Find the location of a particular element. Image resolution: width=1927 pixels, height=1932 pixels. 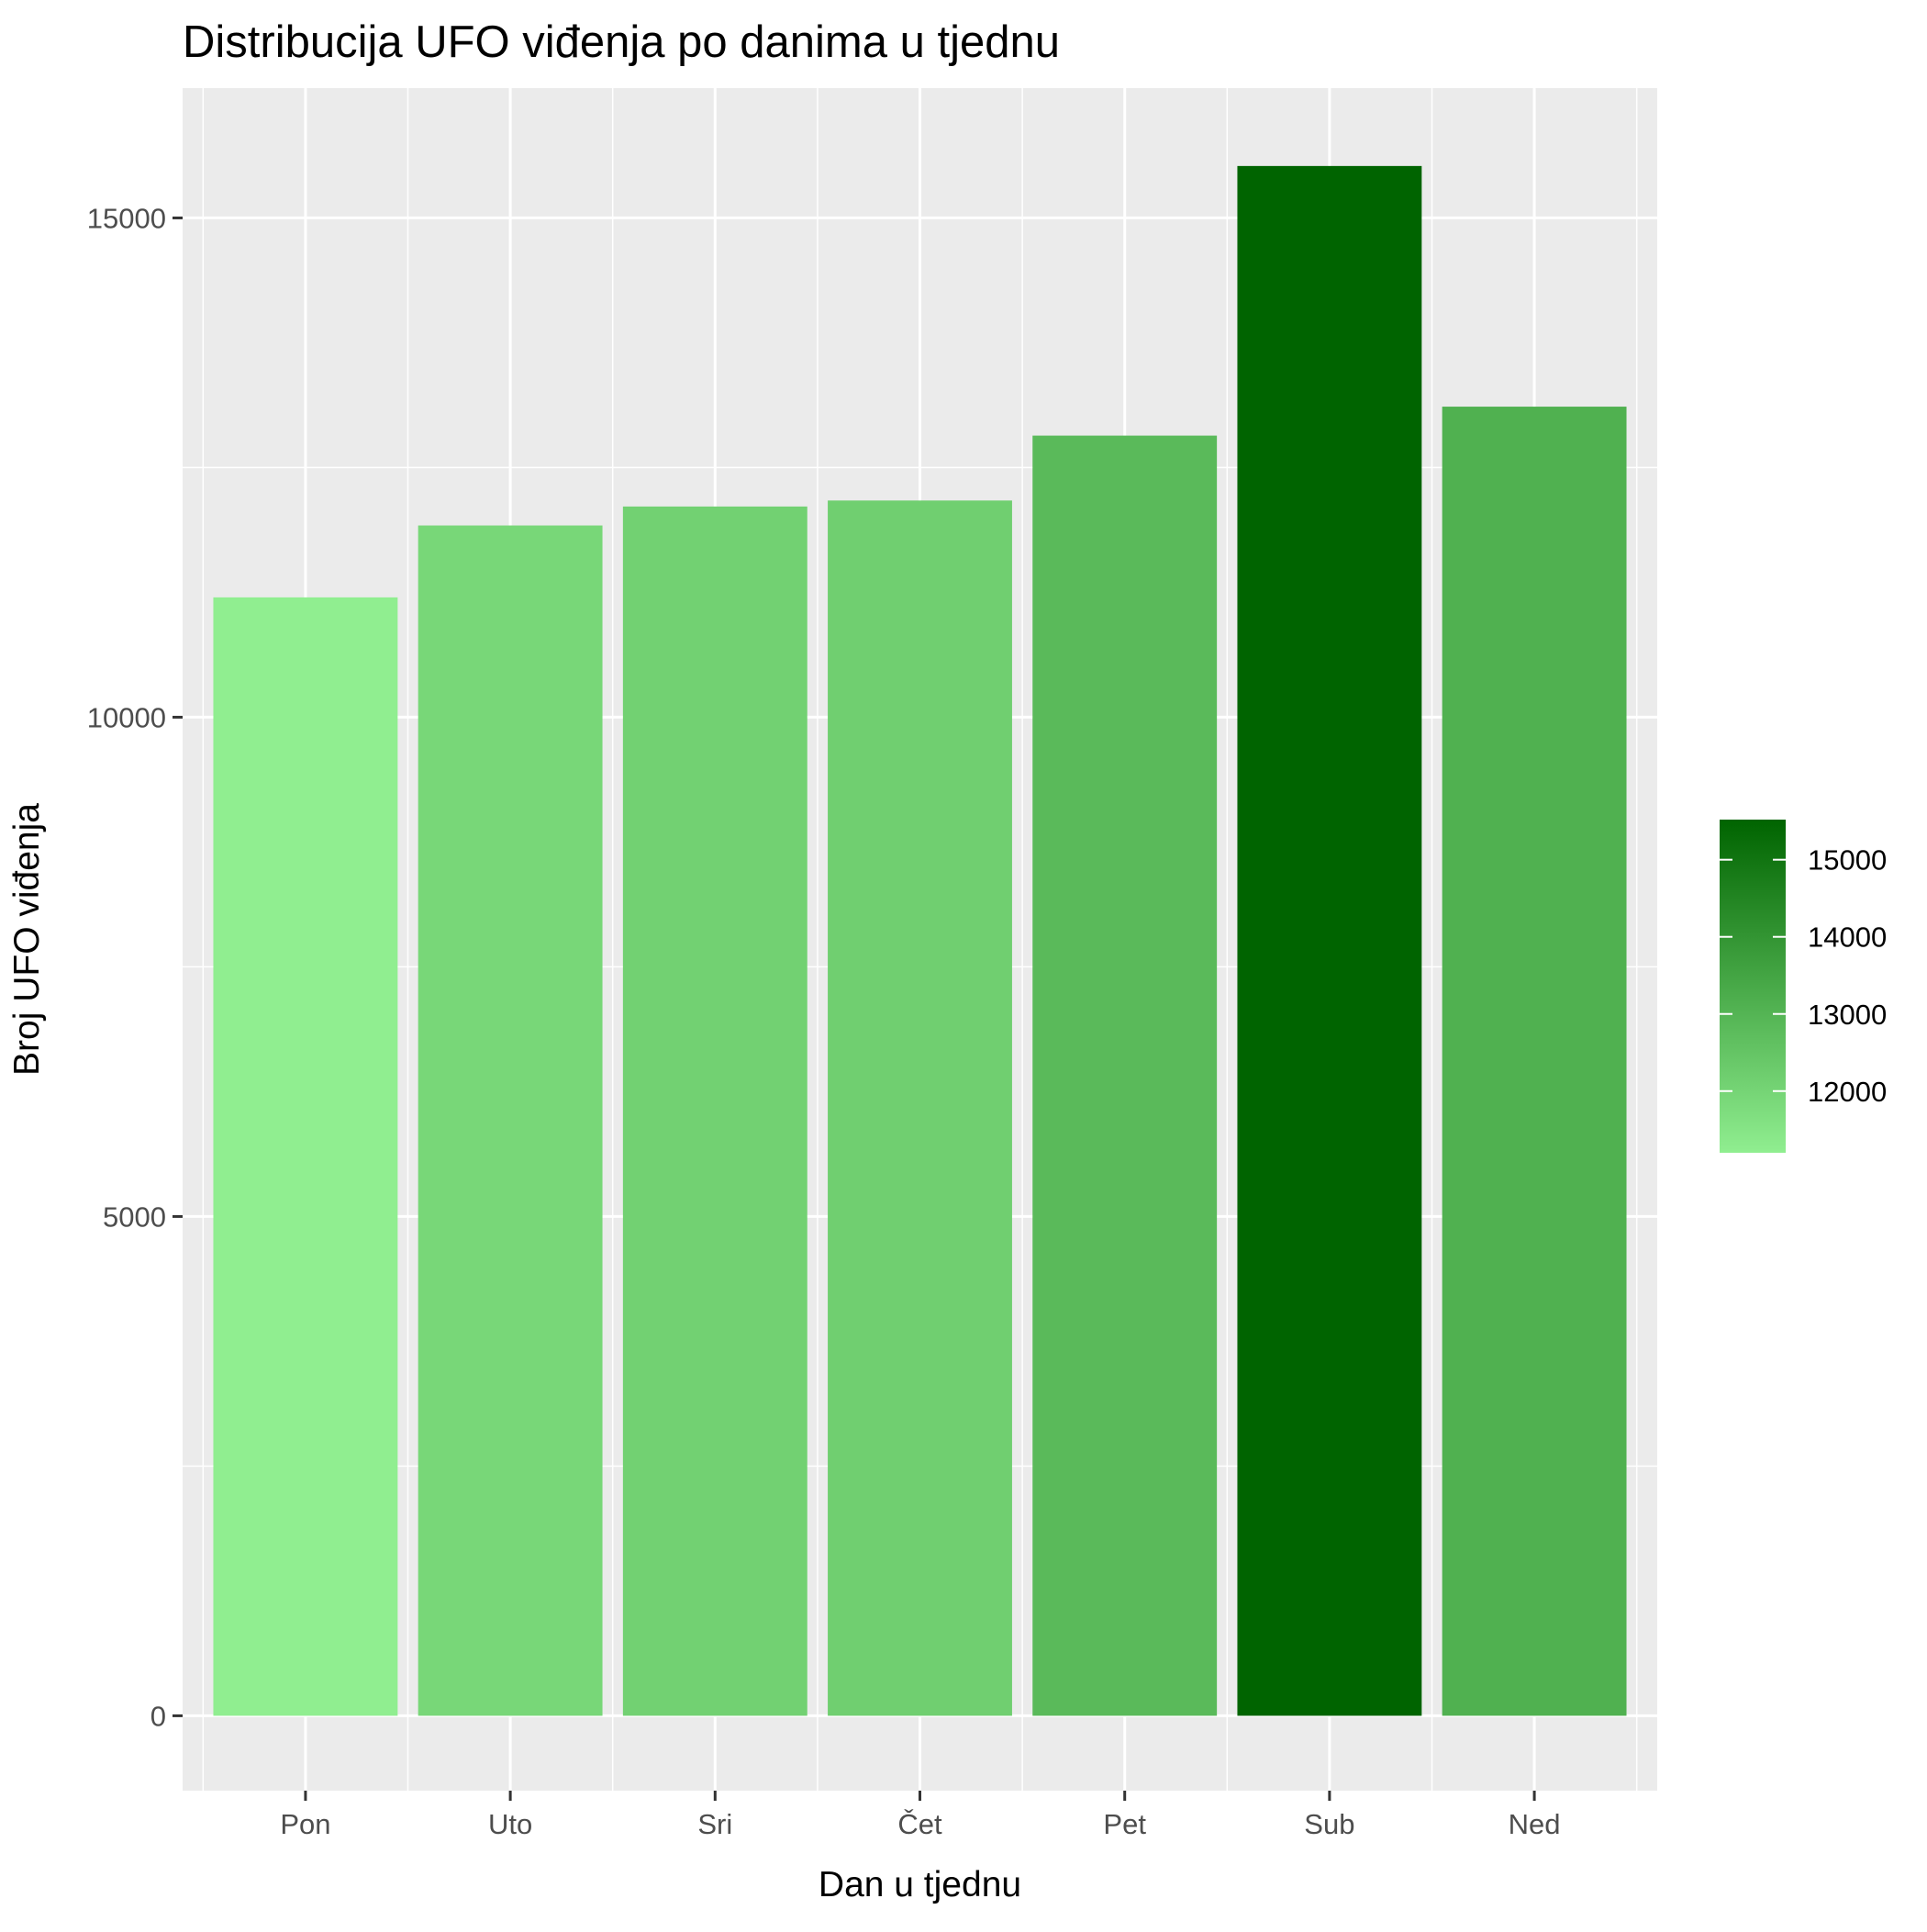

x-tick-label: Pon is located at coordinates (305, 1824).